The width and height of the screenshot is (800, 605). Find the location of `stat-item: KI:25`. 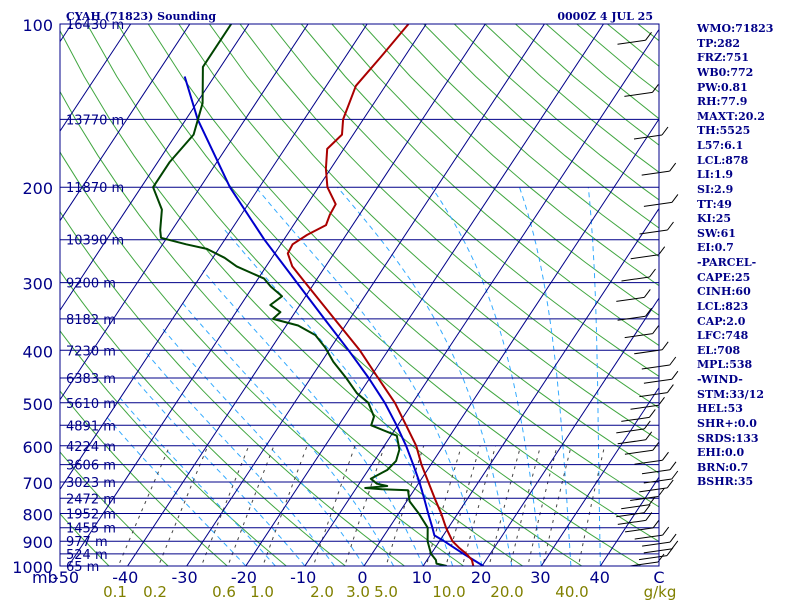

stat-item: KI:25 is located at coordinates (748, 219).